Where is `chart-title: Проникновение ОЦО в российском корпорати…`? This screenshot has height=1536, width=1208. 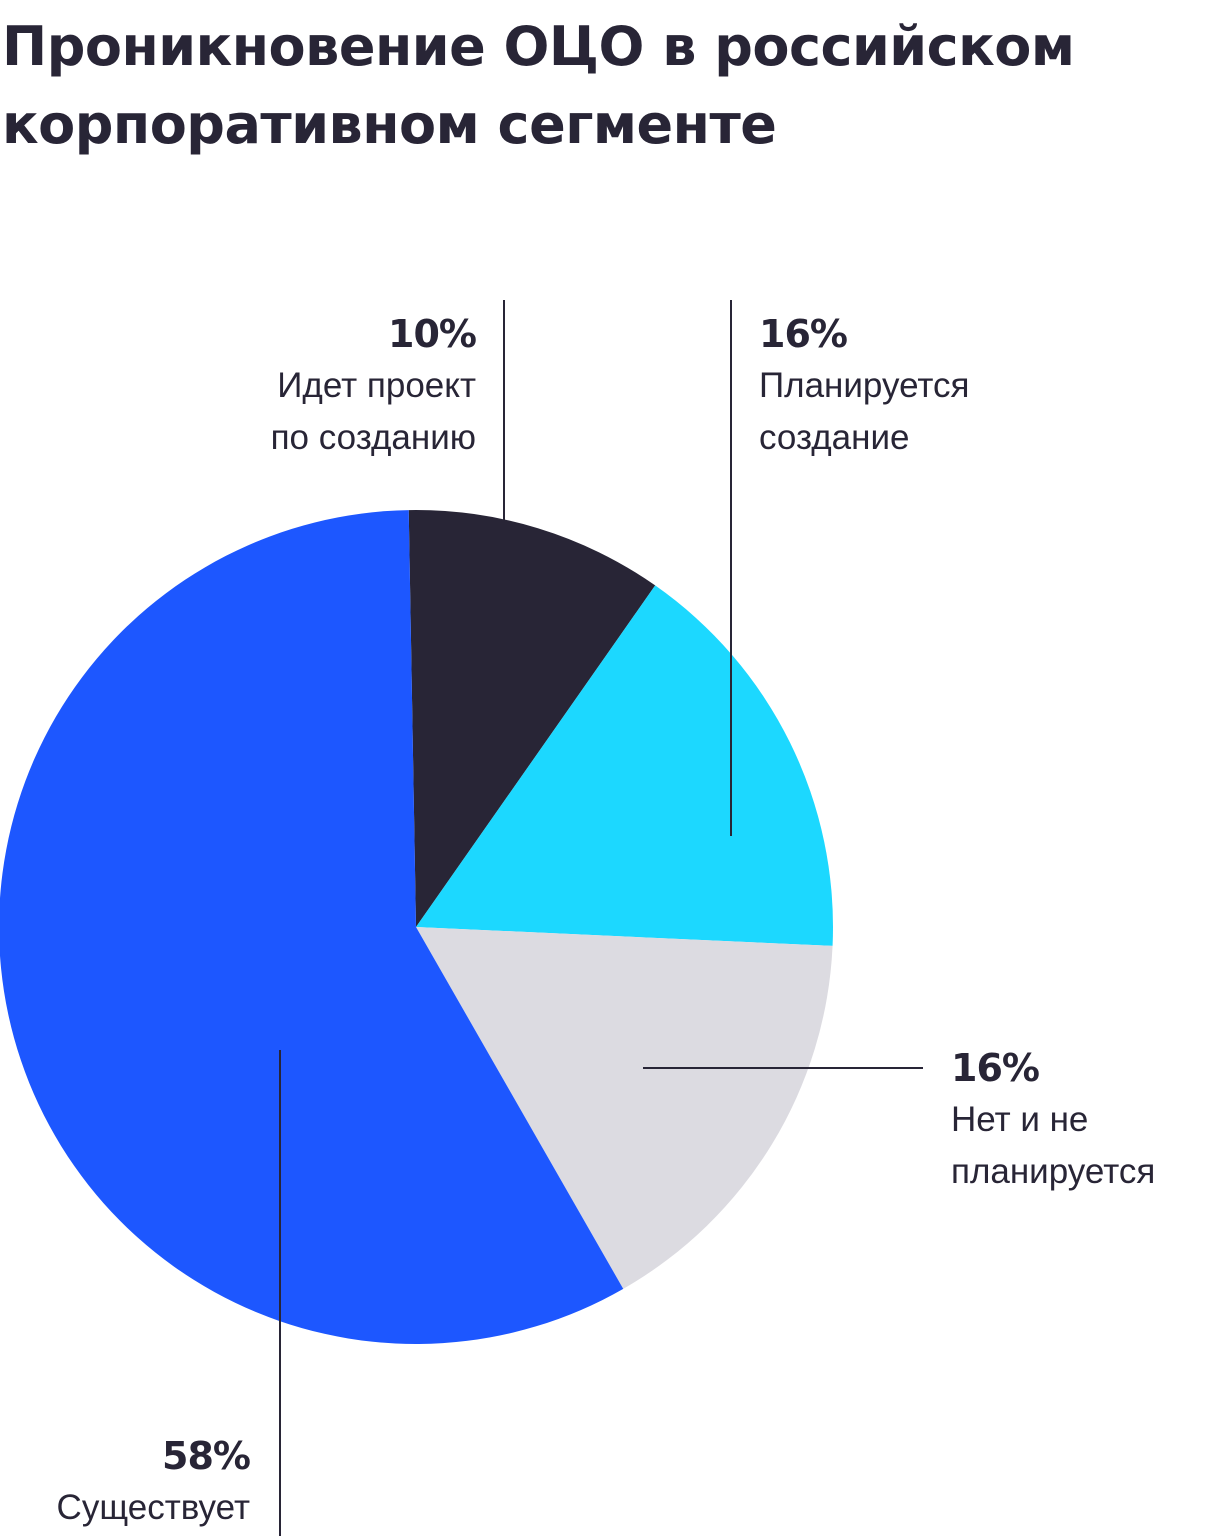 chart-title: Проникновение ОЦО в российском корпорати… is located at coordinates (538, 85).